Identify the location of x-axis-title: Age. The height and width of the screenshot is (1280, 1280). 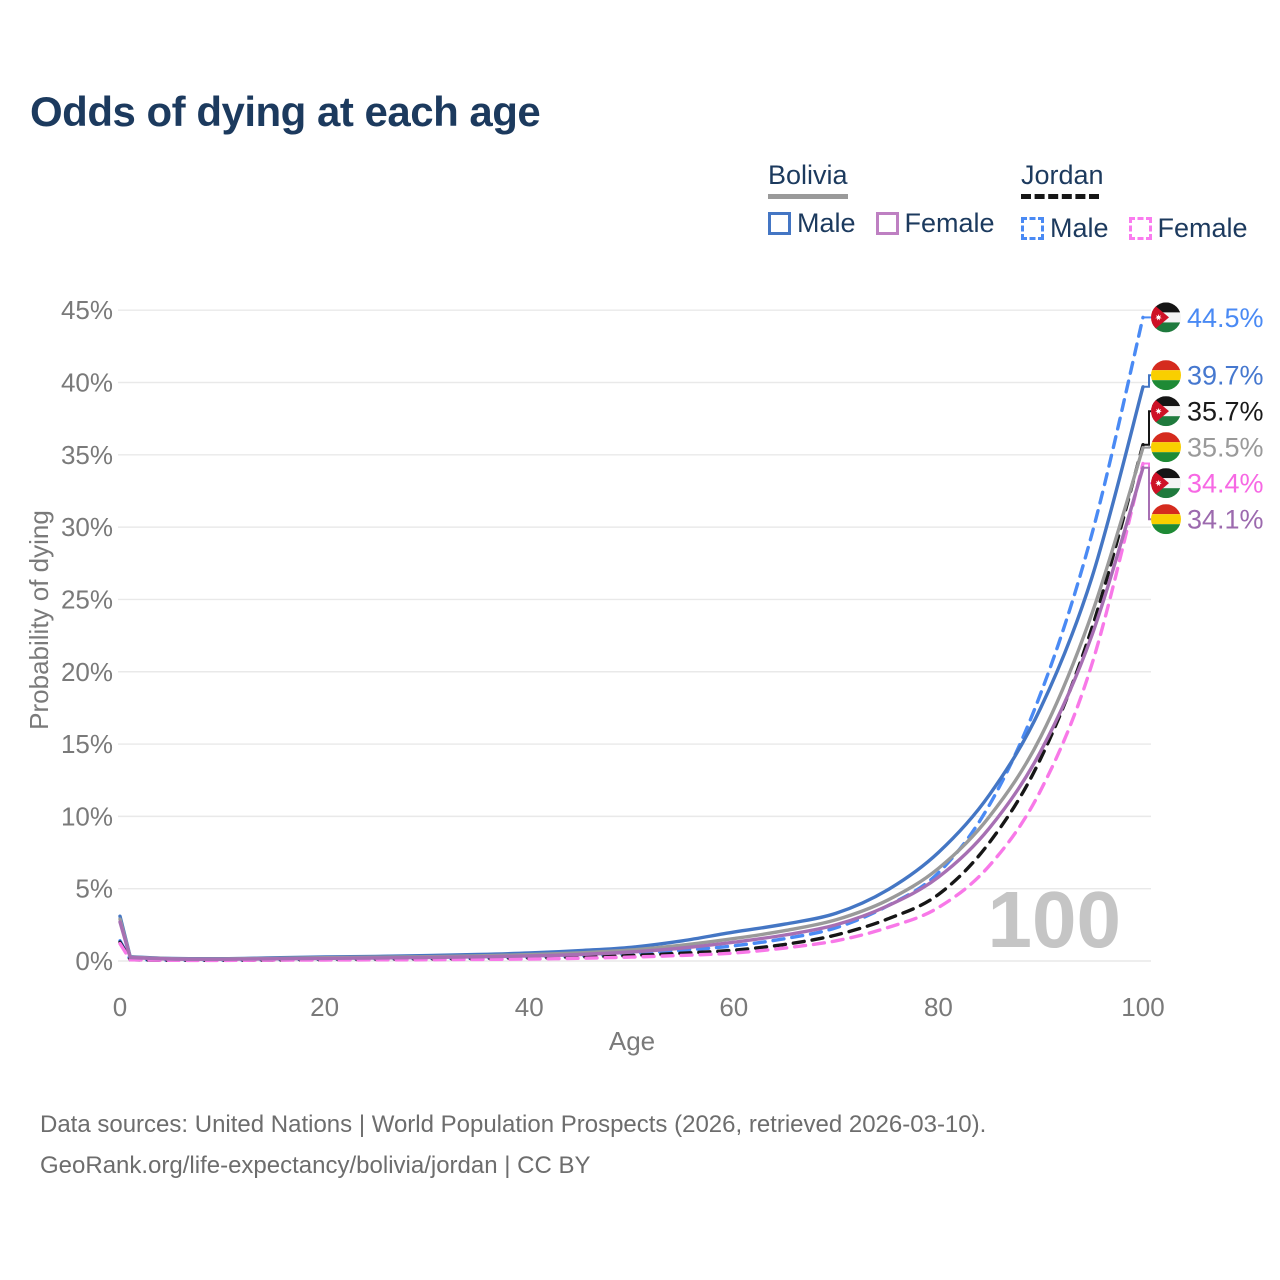
(632, 1041).